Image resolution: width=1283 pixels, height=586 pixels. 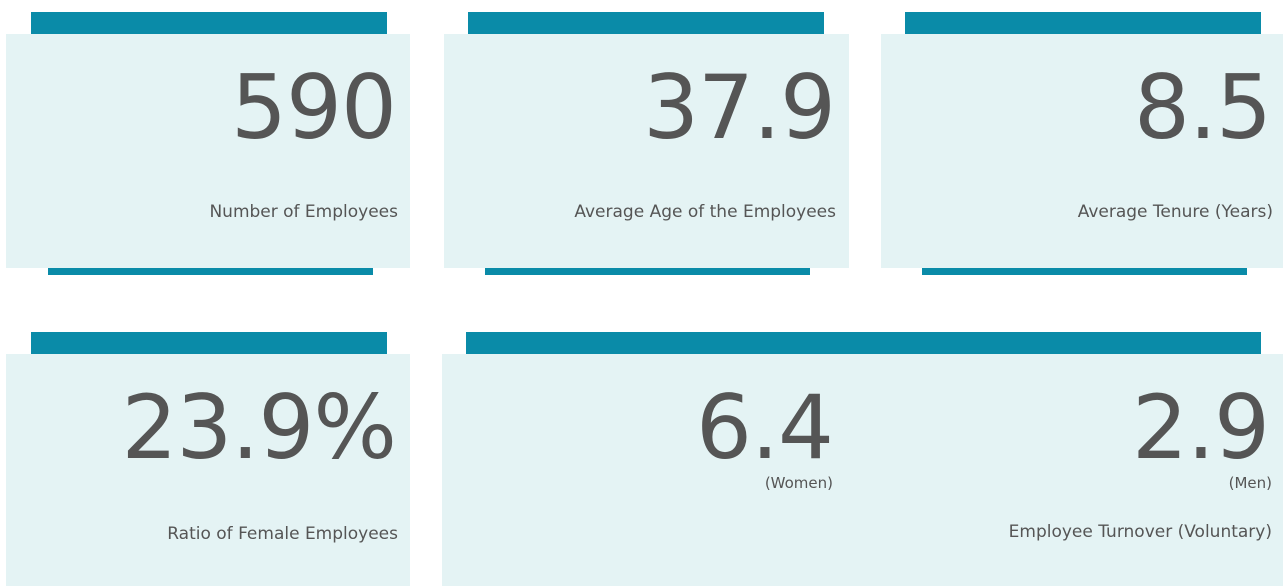 What do you see at coordinates (705, 212) in the screenshot?
I see `card-label: Average Age of the Employees` at bounding box center [705, 212].